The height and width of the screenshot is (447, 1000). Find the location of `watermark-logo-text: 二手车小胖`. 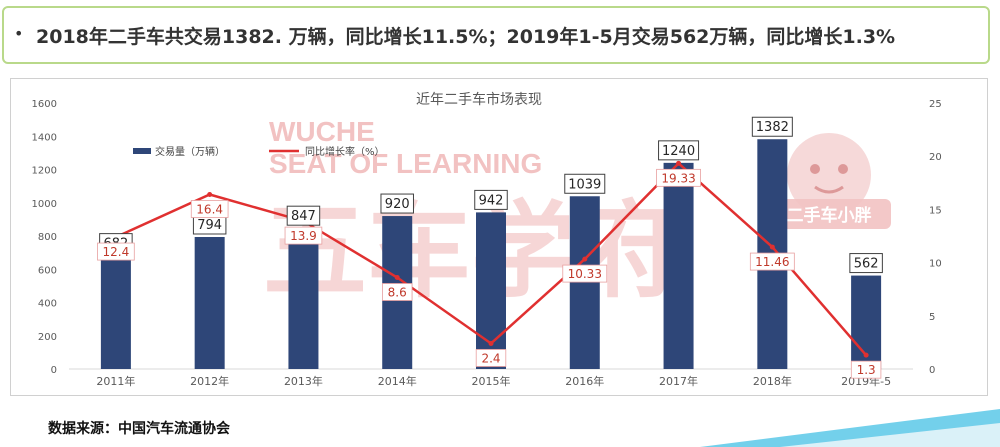

watermark-logo-text: 二手车小胖 is located at coordinates (829, 215).